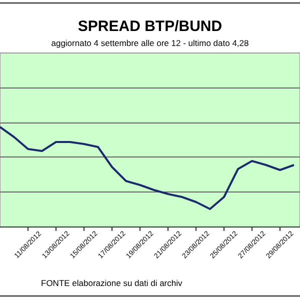 Image resolution: width=300 pixels, height=300 pixels. I want to click on chart-title: SPREAD BTP/BUND, so click(150, 26).